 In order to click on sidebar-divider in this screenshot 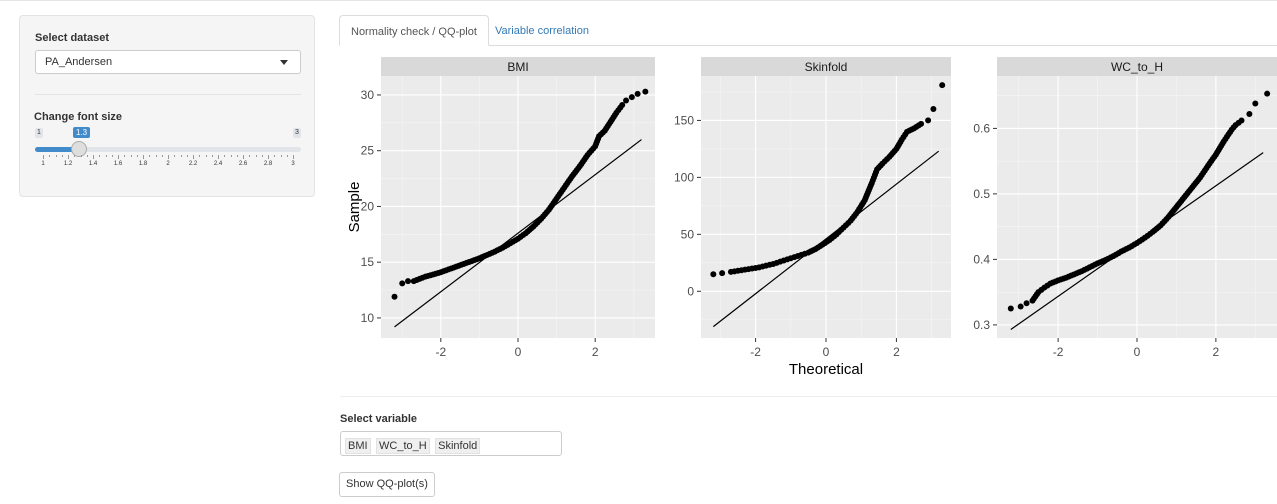, I will do `click(168, 94)`.